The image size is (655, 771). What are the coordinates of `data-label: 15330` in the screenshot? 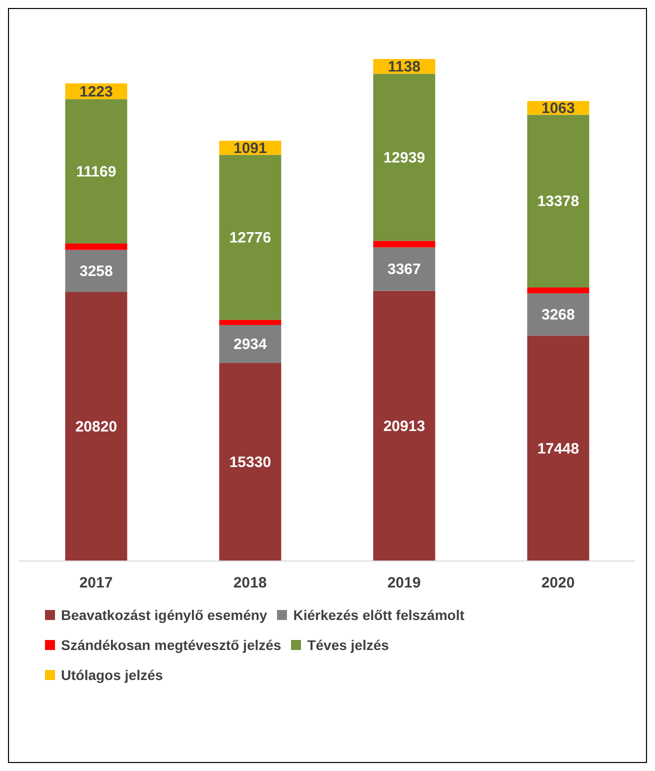 It's located at (250, 462).